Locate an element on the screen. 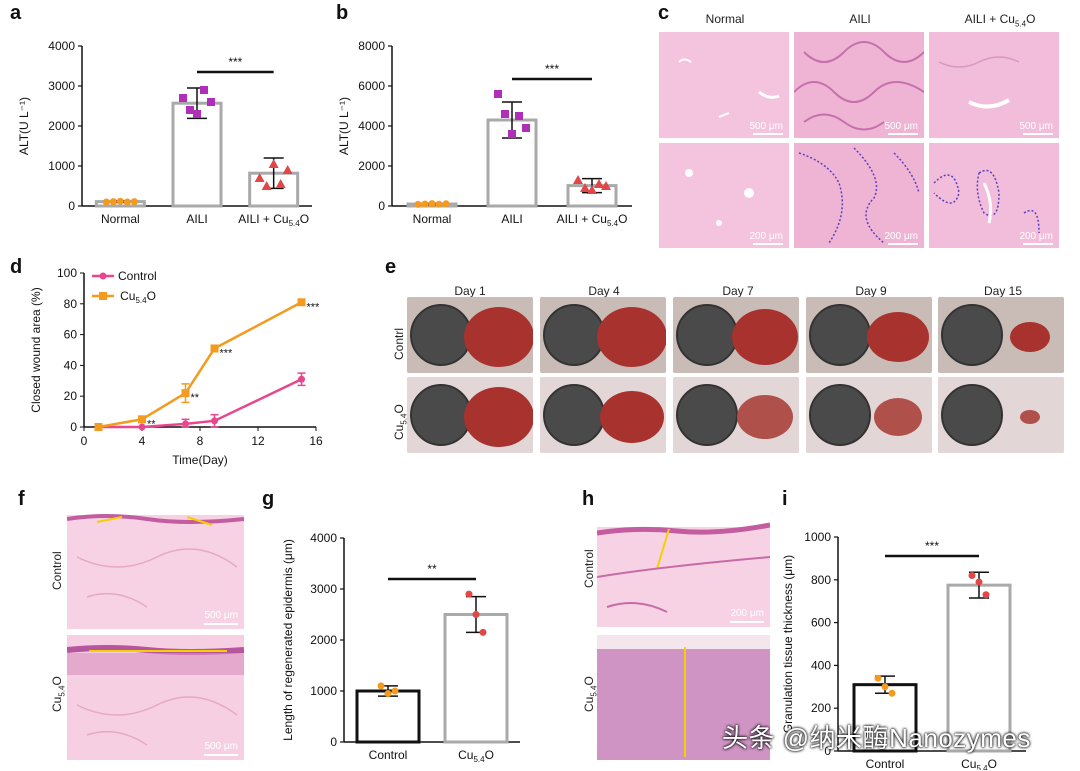 Image resolution: width=1080 pixels, height=771 pixels. category-label: Control is located at coordinates (388, 755).